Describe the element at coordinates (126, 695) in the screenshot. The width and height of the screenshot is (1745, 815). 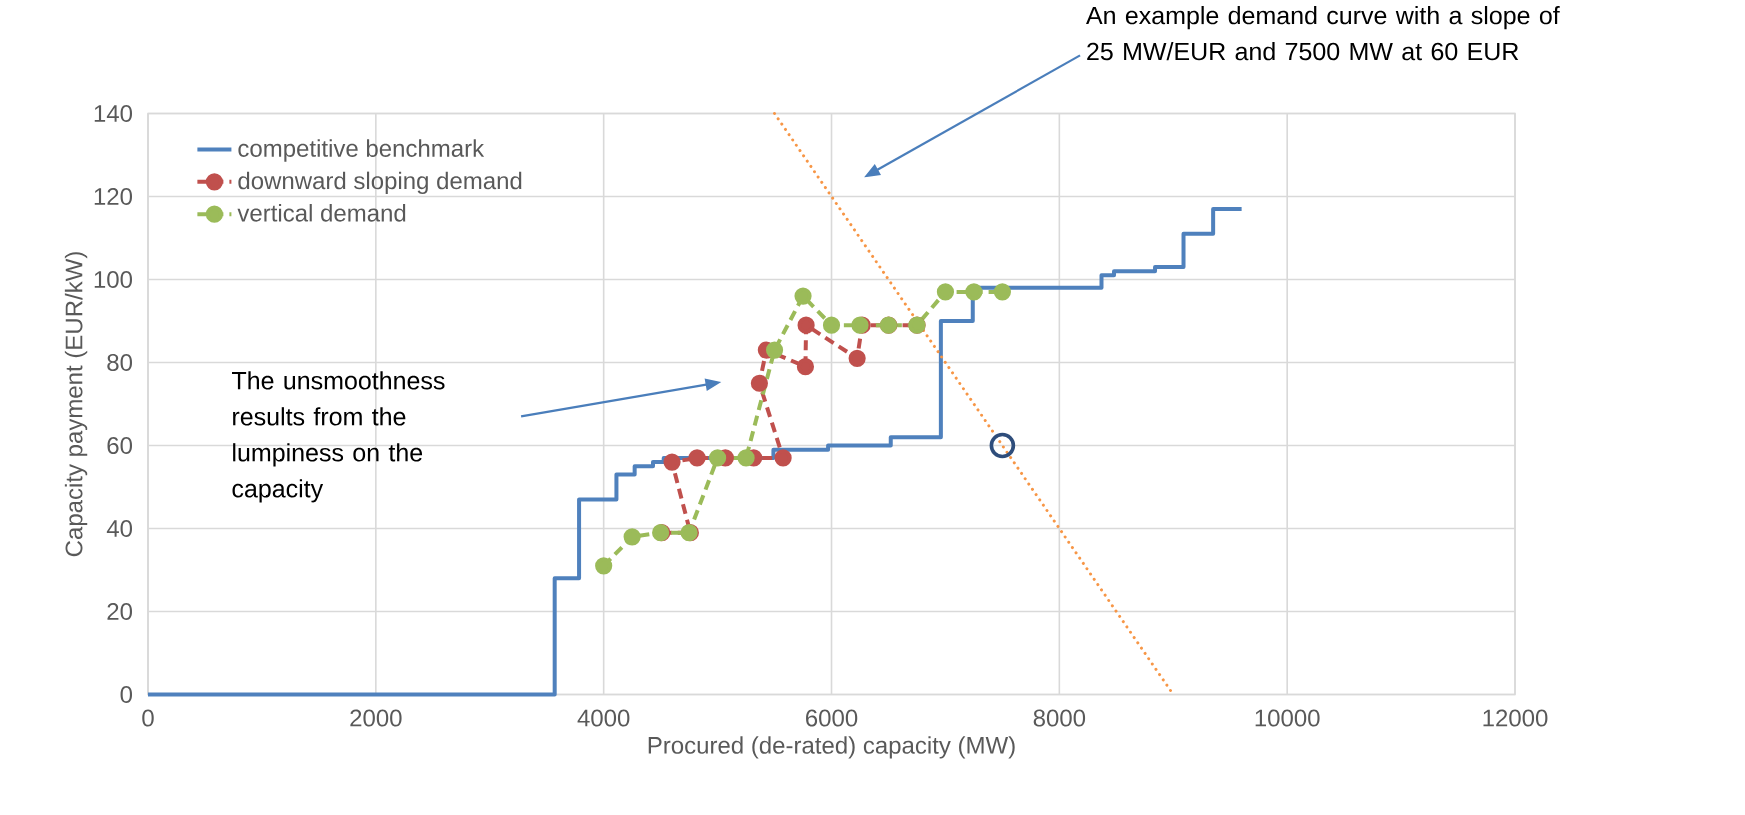
I see `y-tick-label: 0` at that location.